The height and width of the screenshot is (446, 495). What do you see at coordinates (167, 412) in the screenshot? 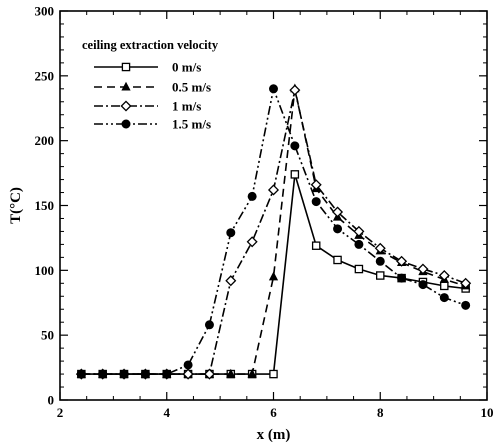
I see `x-tick-label: 4` at bounding box center [167, 412].